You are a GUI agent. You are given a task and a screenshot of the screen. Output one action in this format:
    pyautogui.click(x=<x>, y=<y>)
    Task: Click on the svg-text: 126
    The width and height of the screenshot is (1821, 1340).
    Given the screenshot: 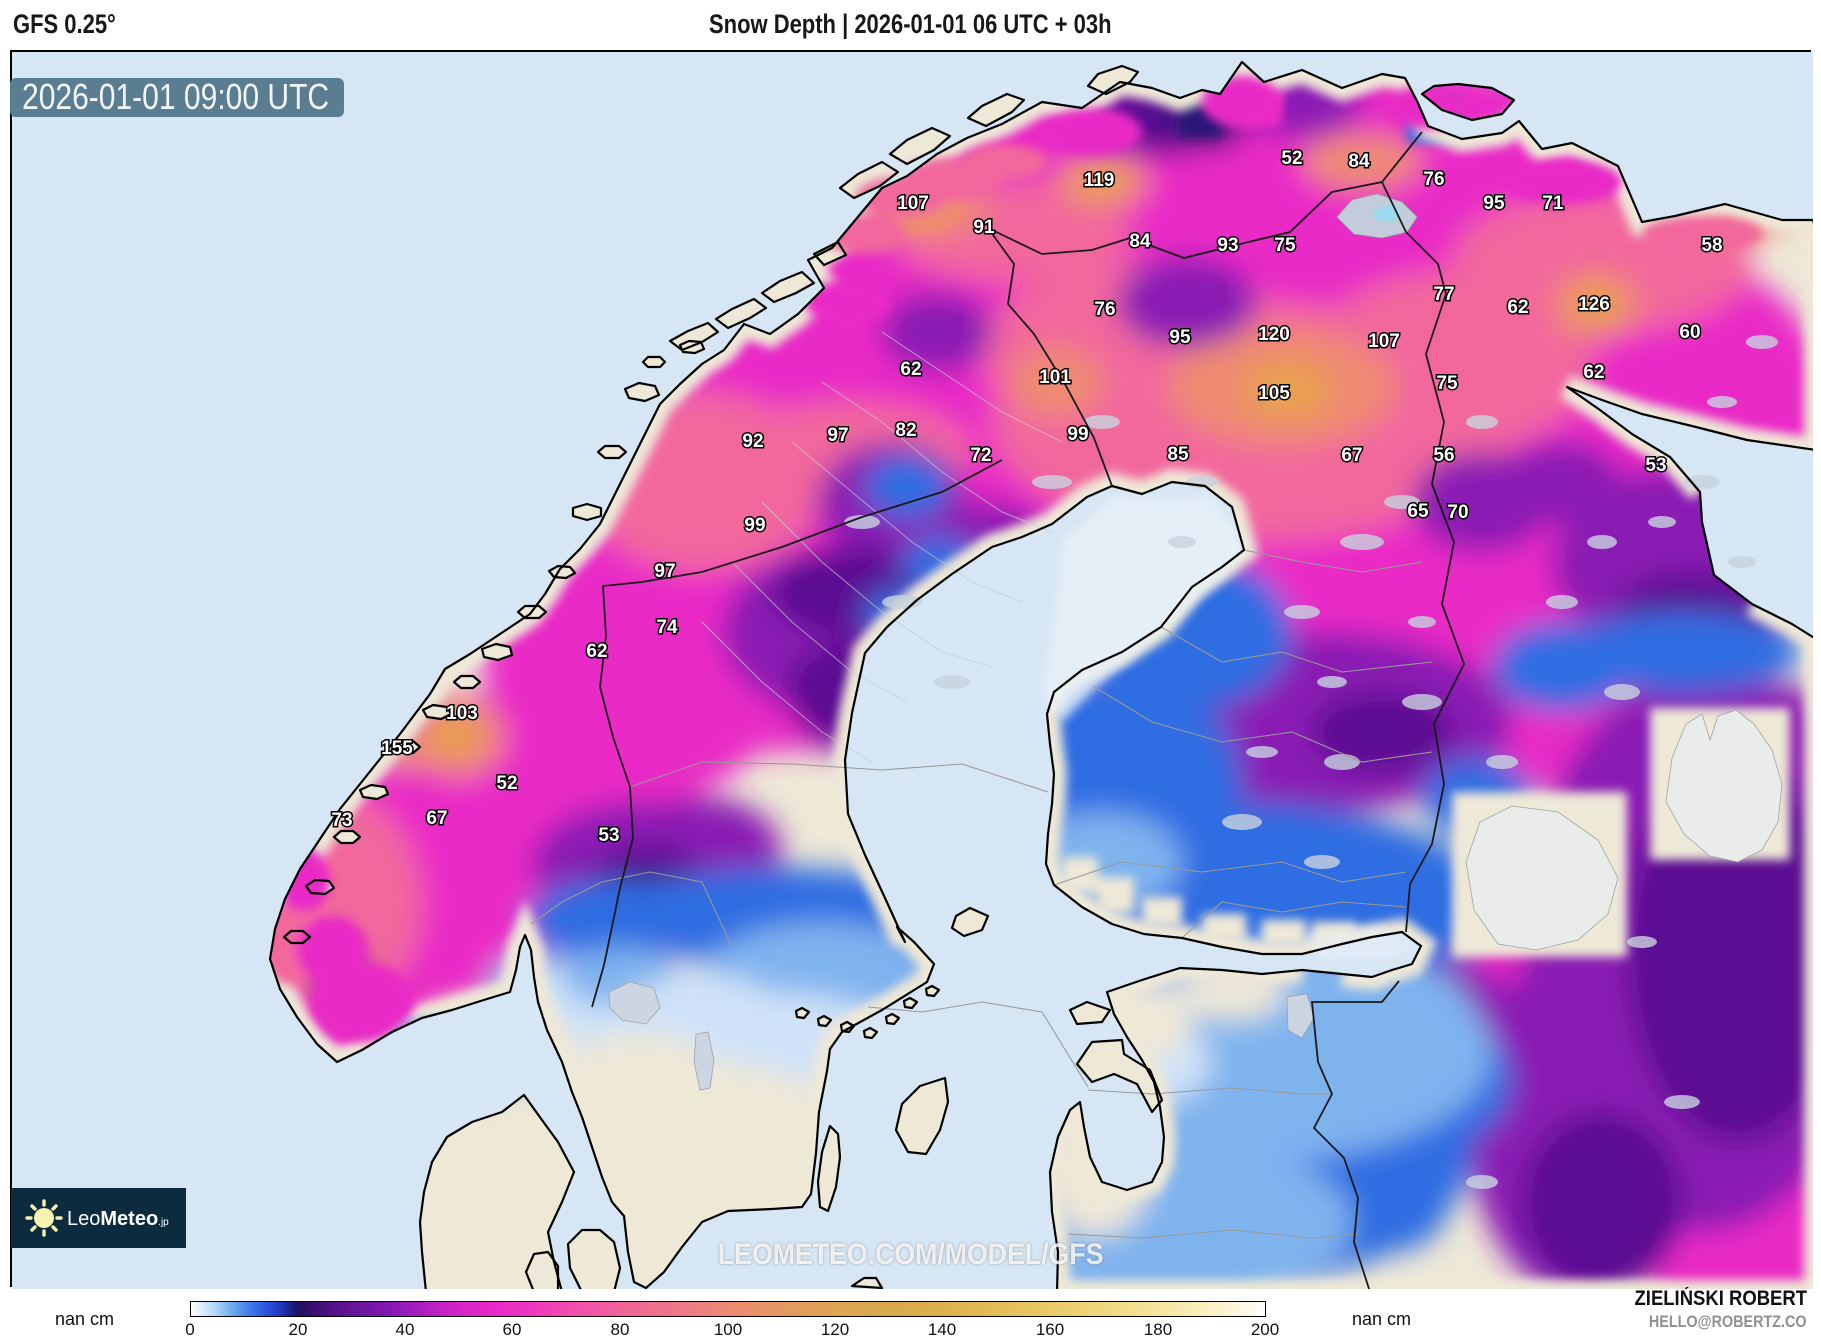 What is the action you would take?
    pyautogui.click(x=1594, y=304)
    